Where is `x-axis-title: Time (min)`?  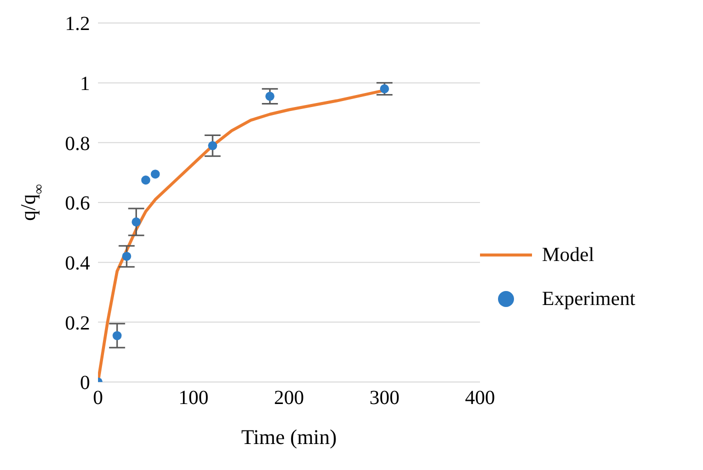 x-axis-title: Time (min) is located at coordinates (289, 437).